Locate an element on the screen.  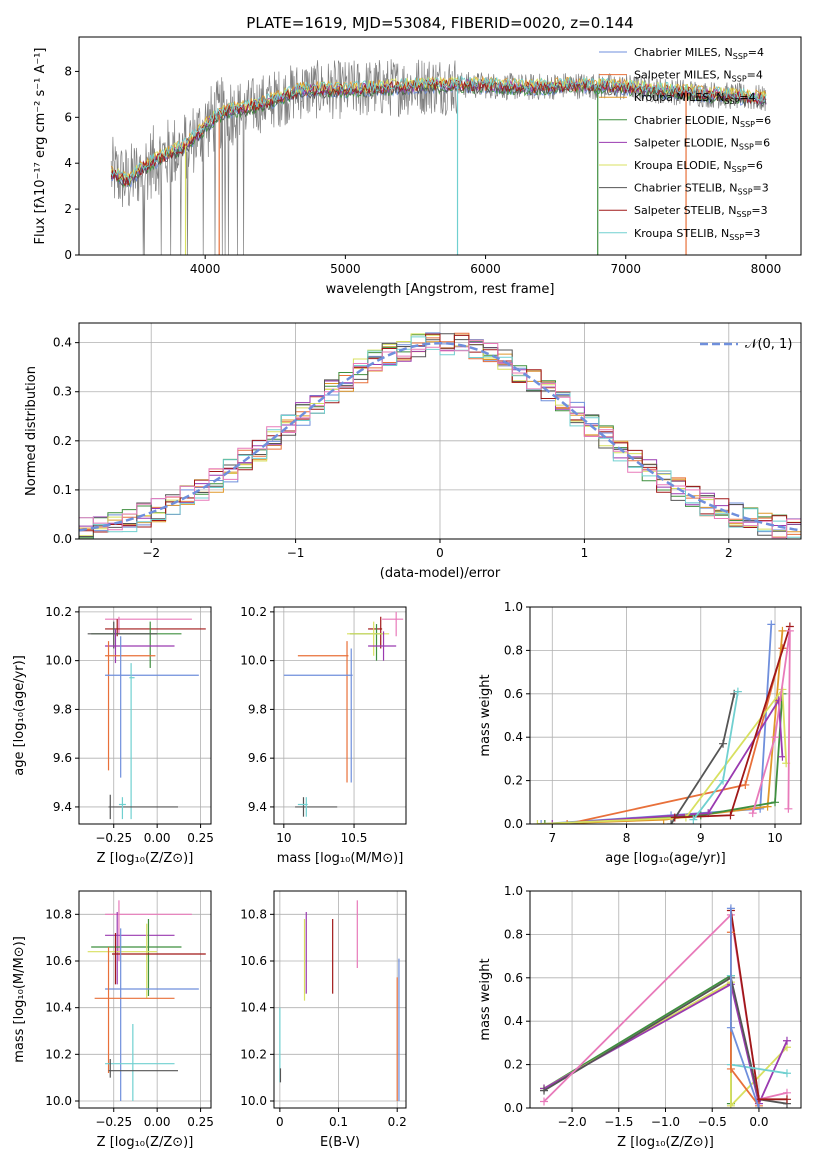
normal-curve is located at coordinates (440, 436).